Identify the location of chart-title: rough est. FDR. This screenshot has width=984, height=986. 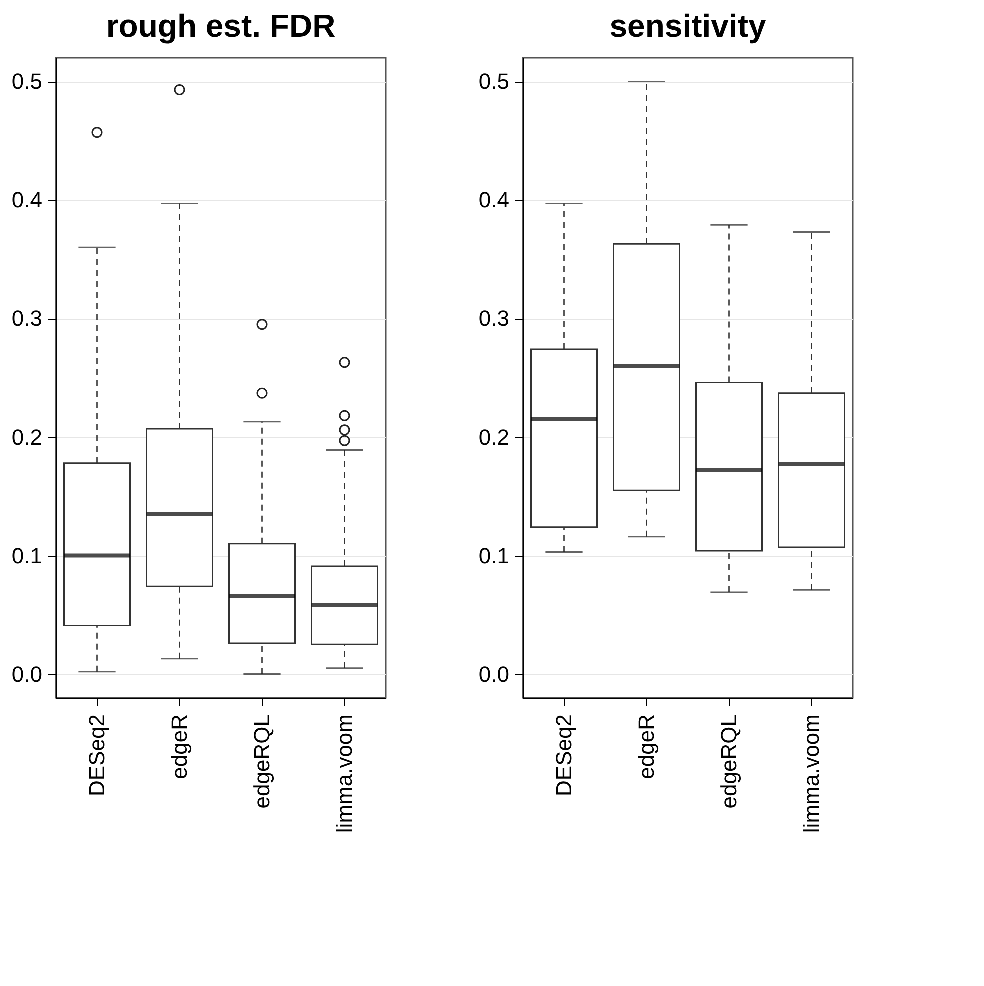
(221, 26).